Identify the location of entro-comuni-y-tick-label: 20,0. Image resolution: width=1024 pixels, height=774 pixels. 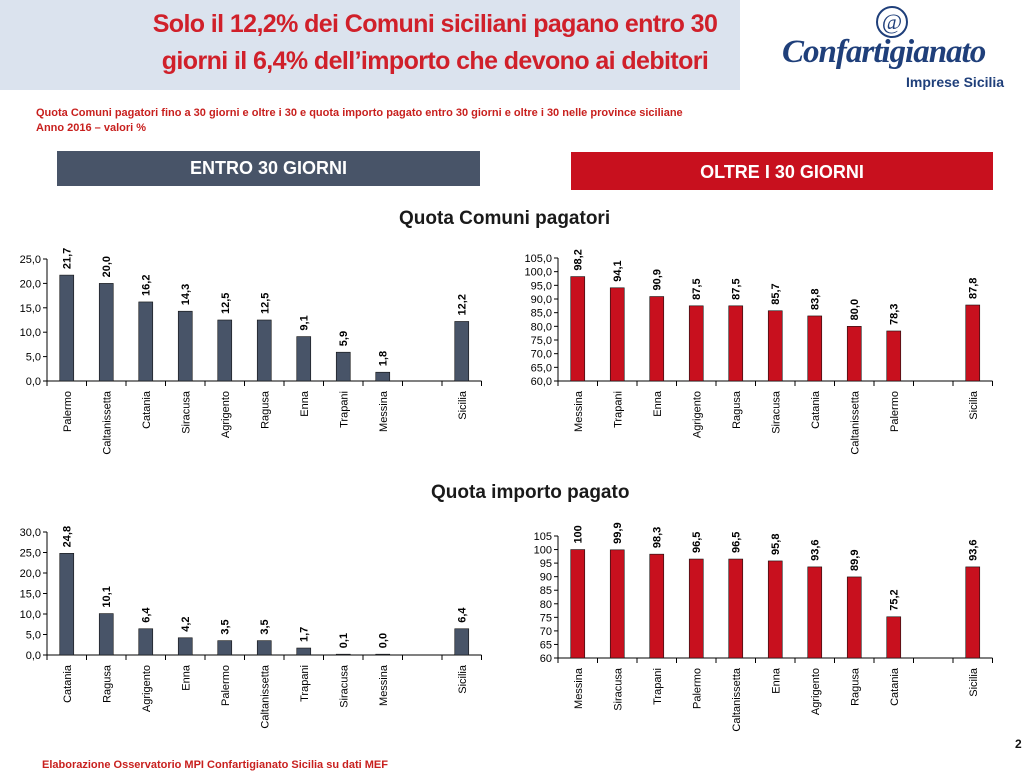
(30, 284).